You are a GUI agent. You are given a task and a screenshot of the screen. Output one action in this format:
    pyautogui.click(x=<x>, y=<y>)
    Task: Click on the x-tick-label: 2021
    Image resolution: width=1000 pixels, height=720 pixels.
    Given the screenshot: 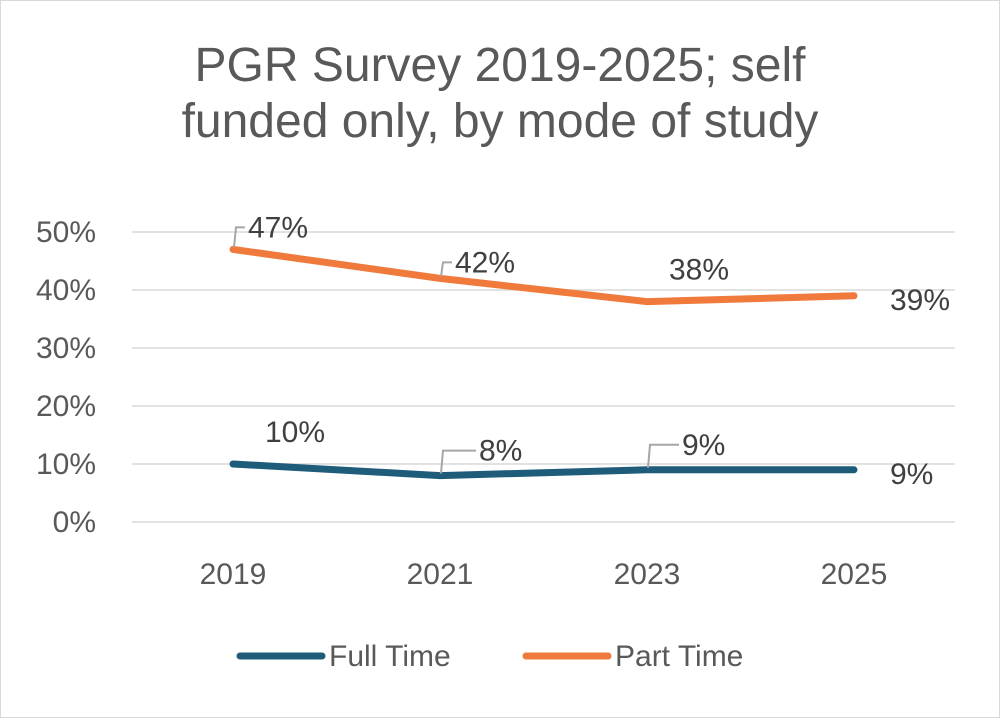 What is the action you would take?
    pyautogui.click(x=440, y=574)
    